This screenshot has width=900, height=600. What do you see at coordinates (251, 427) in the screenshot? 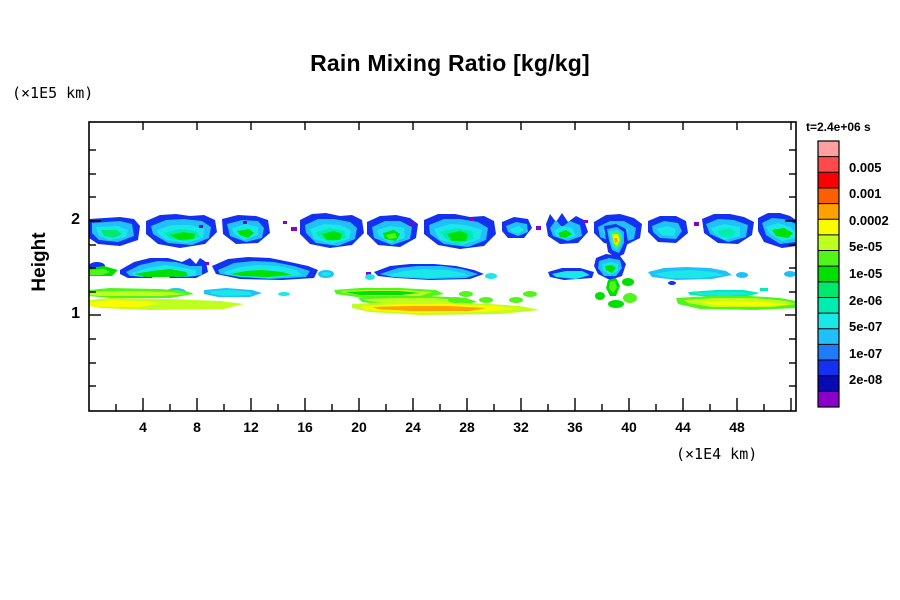
I see `x-tick-label: 12` at bounding box center [251, 427].